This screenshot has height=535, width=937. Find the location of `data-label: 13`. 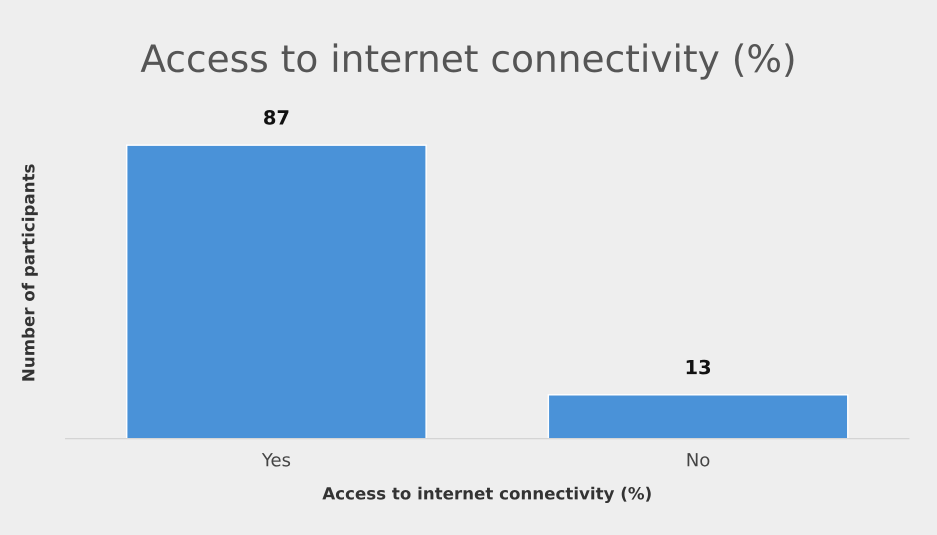

data-label: 13 is located at coordinates (698, 367).